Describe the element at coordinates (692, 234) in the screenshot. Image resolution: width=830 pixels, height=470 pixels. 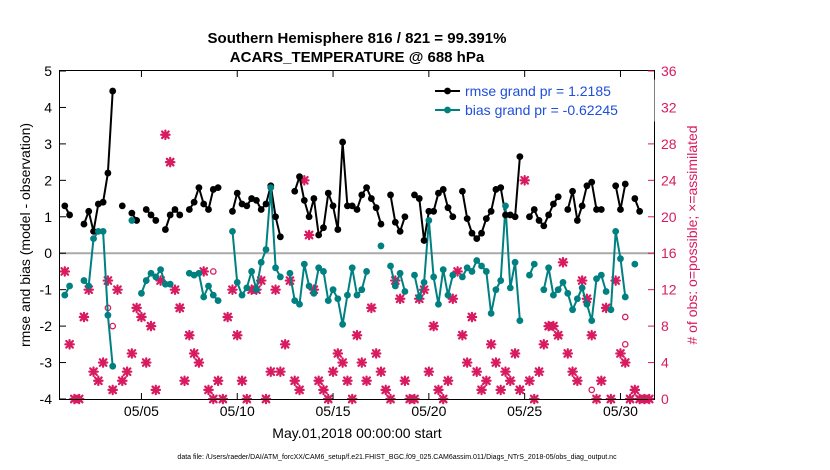
I see `y-axis-right-label: # of obs: o=possible; ×=assimilated` at that location.